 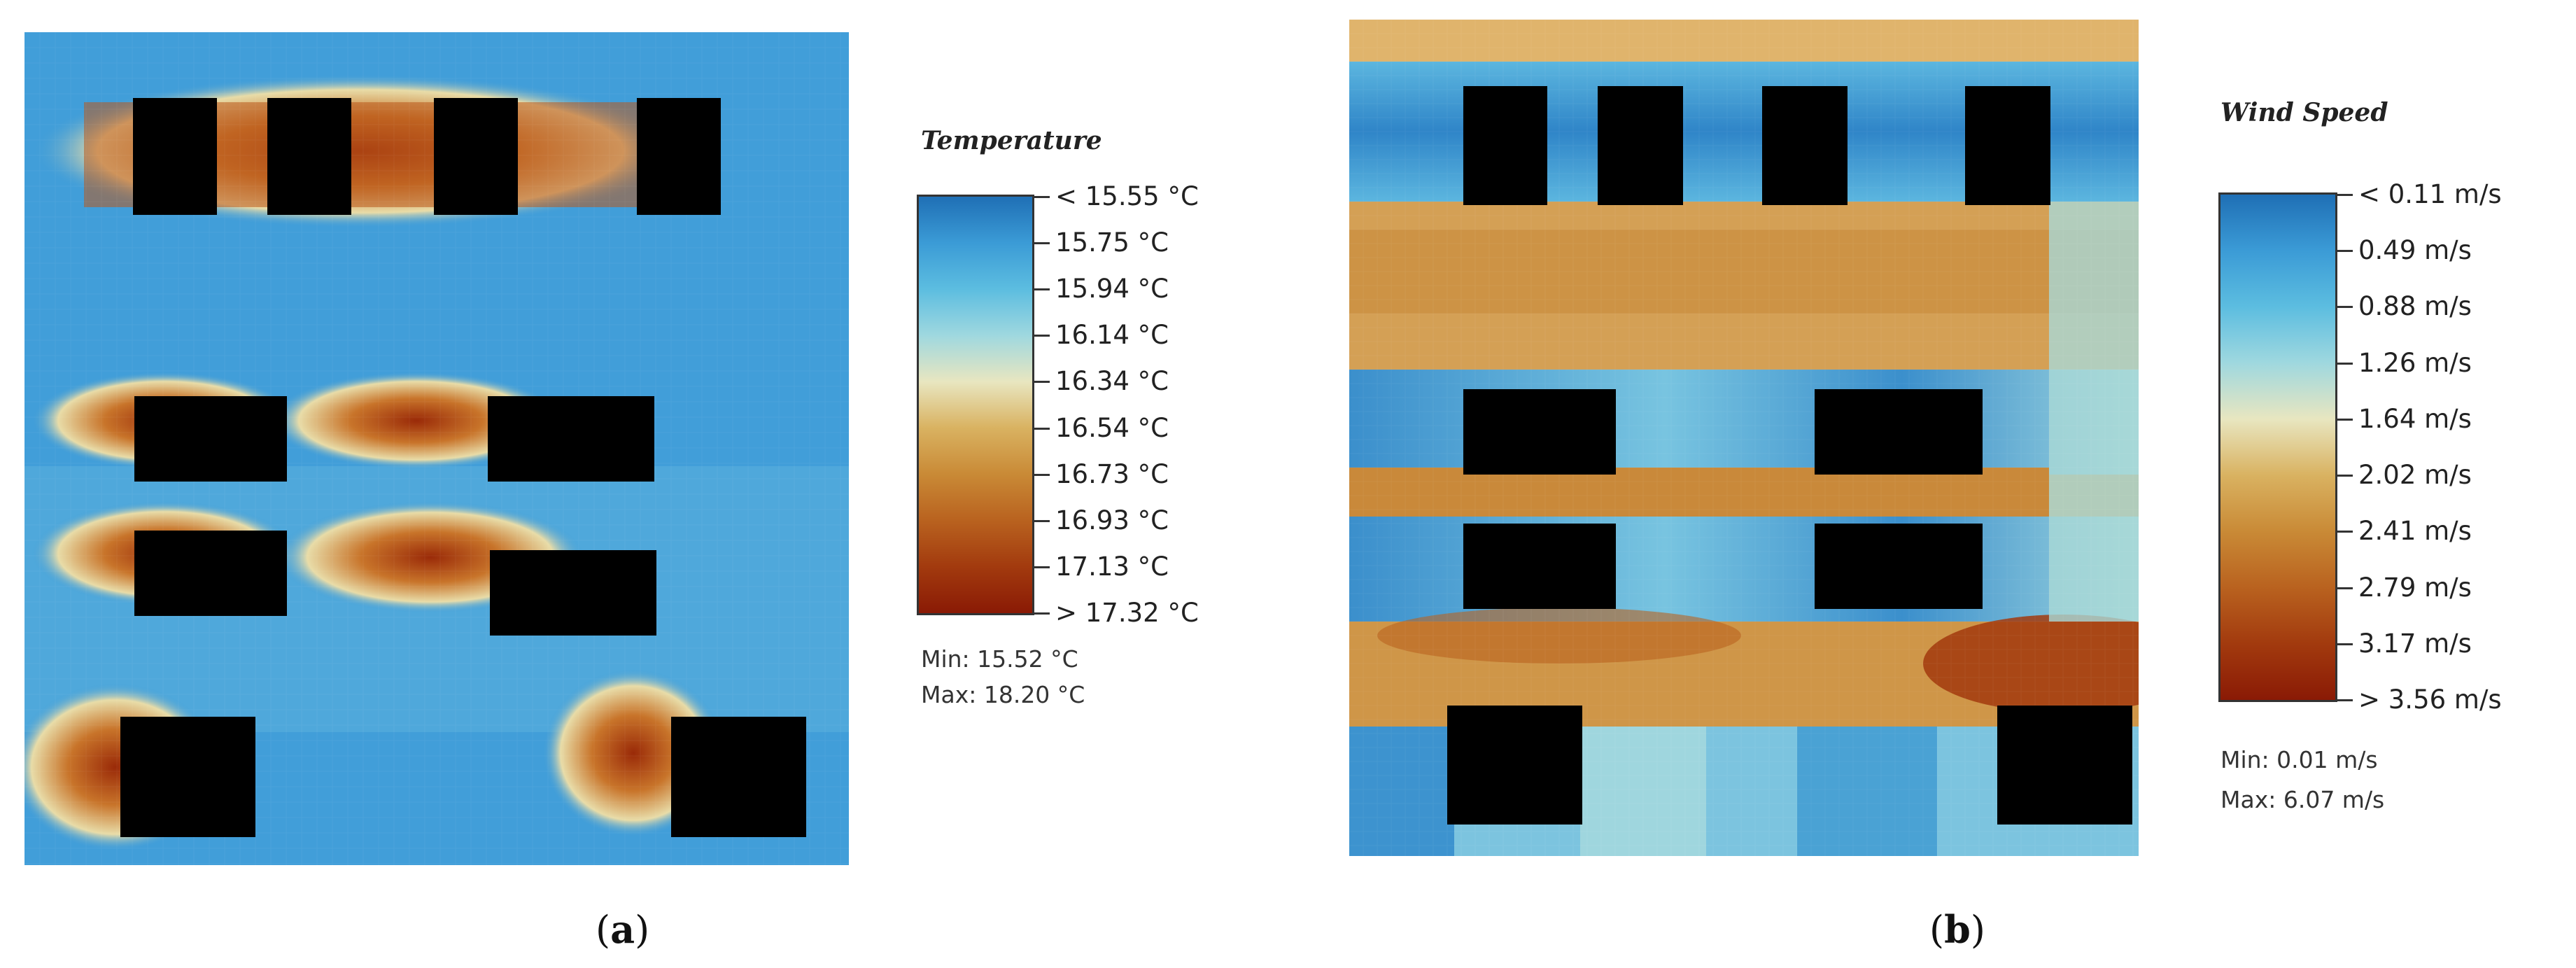 I want to click on legend-tick-label: > 3.56 m/s, so click(x=2430, y=700).